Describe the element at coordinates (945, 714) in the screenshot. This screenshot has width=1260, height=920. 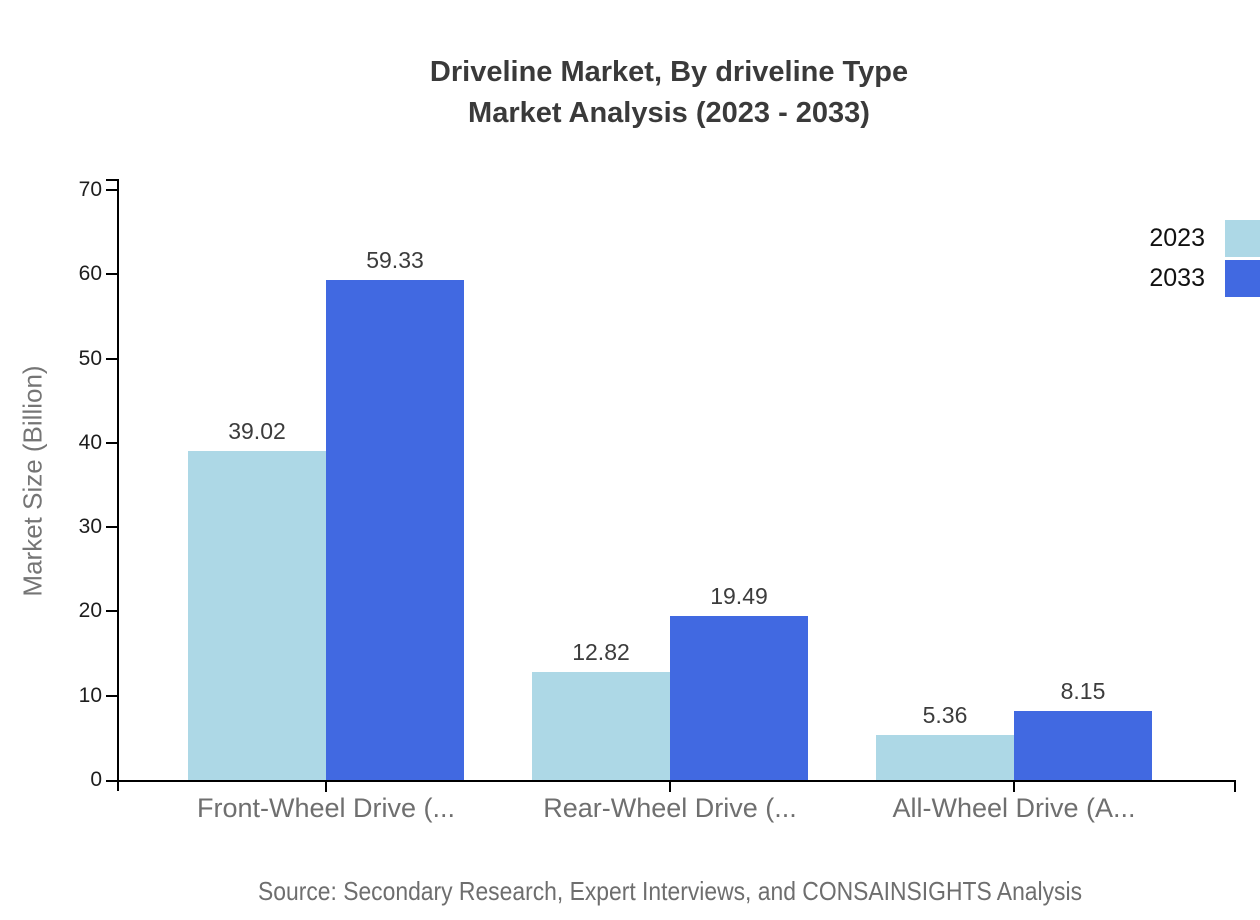
I see `value-label-2023-2: 5.36` at that location.